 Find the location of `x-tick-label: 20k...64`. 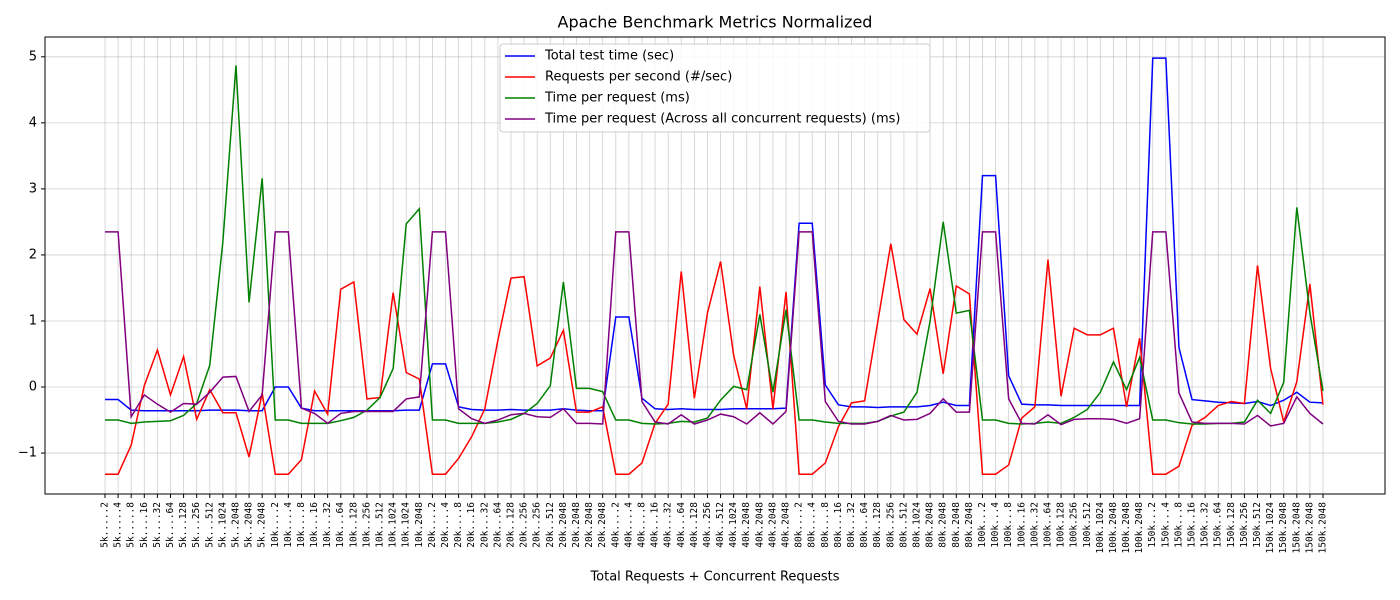

x-tick-label: 20k...64 is located at coordinates (497, 525).